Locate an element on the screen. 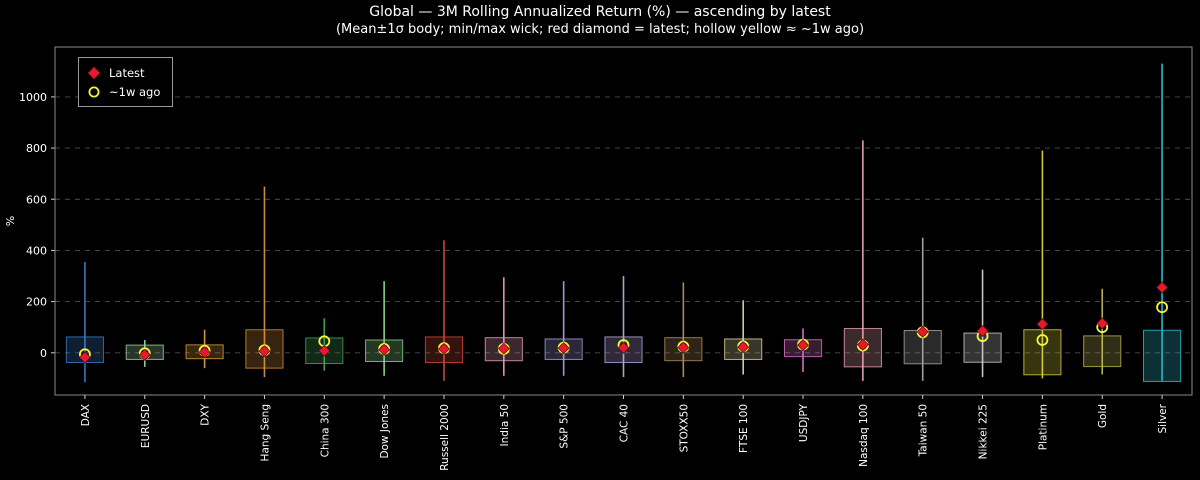 This screenshot has height=480, width=1200. latest-marker-usdjpy is located at coordinates (803, 345).